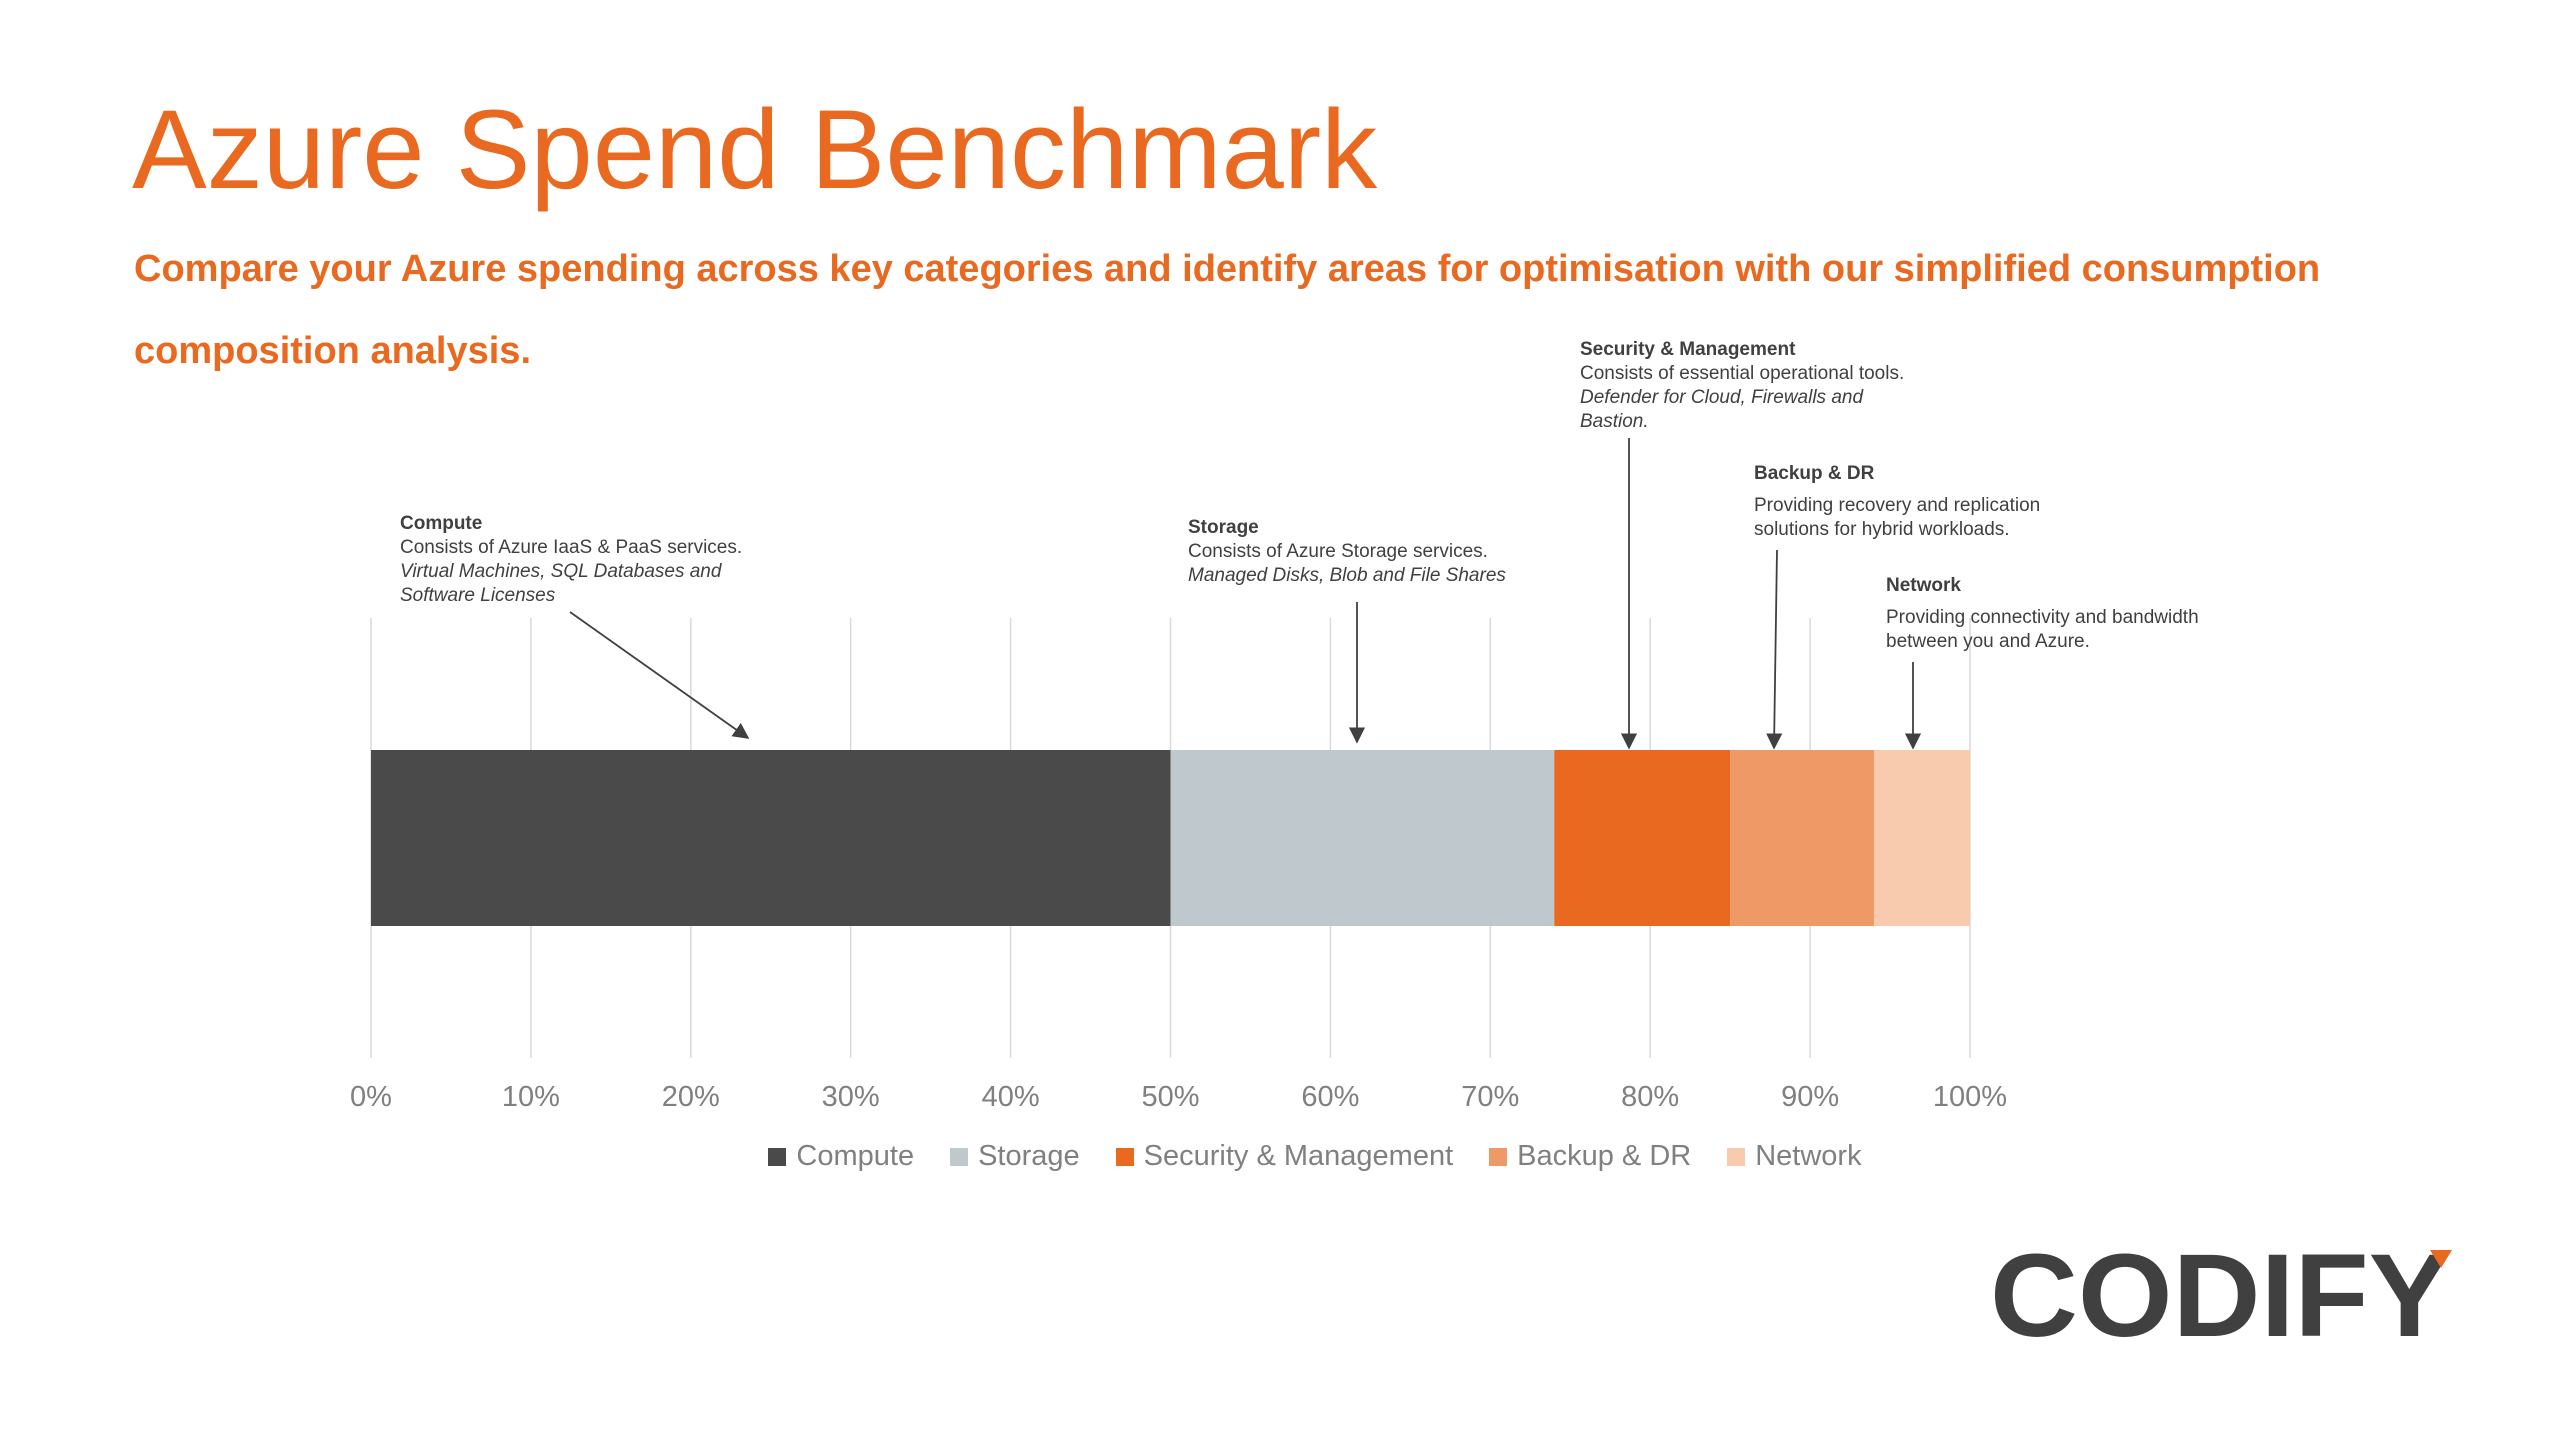  Describe the element at coordinates (371, 1097) in the screenshot. I see `x-tick-label: 0%` at that location.